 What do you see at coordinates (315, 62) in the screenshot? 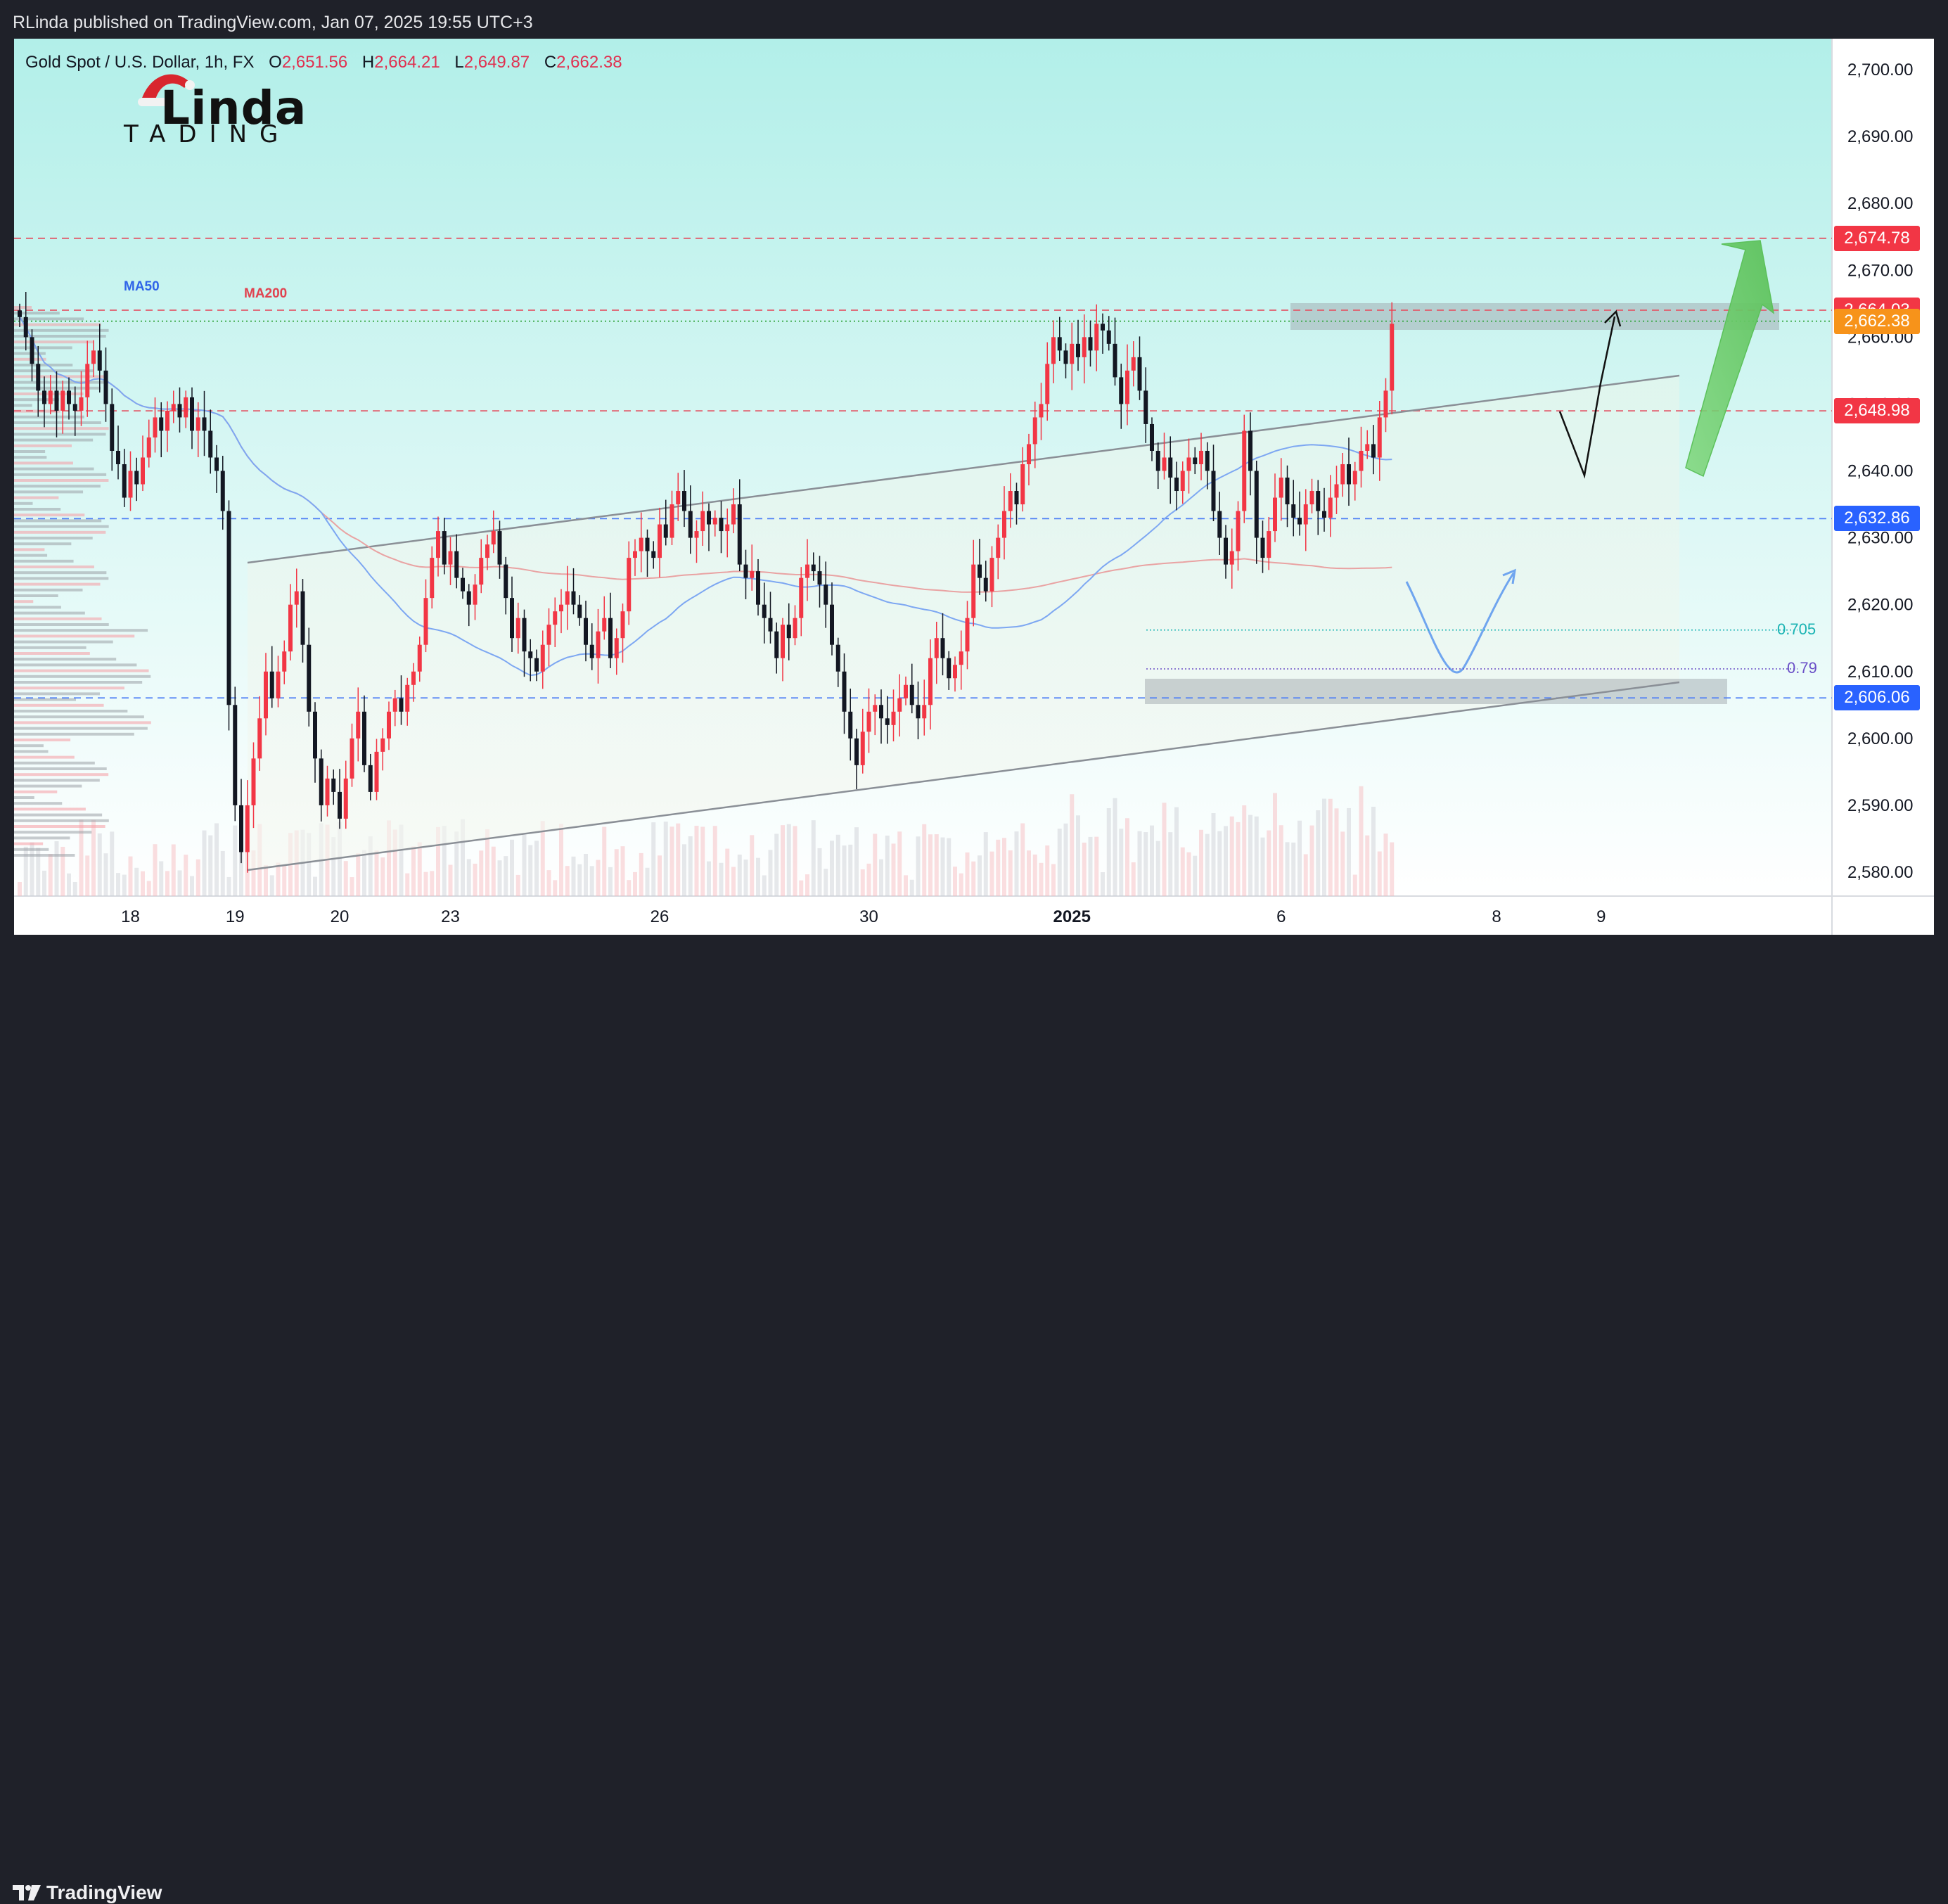
I see `open-value: 2,651.56` at bounding box center [315, 62].